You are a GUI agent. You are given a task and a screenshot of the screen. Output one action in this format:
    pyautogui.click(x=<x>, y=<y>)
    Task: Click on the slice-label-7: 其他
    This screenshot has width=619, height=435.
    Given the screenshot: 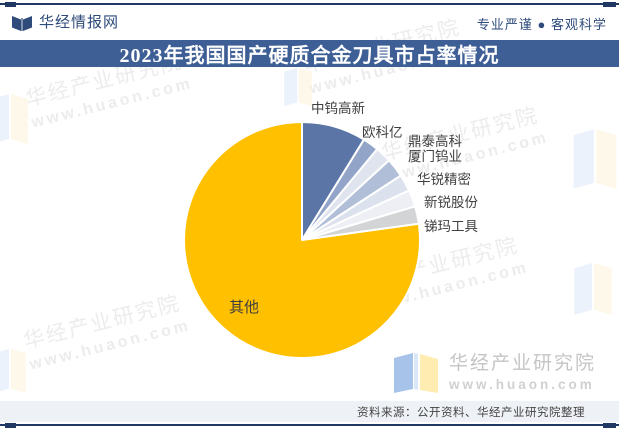 What is the action you would take?
    pyautogui.click(x=244, y=307)
    